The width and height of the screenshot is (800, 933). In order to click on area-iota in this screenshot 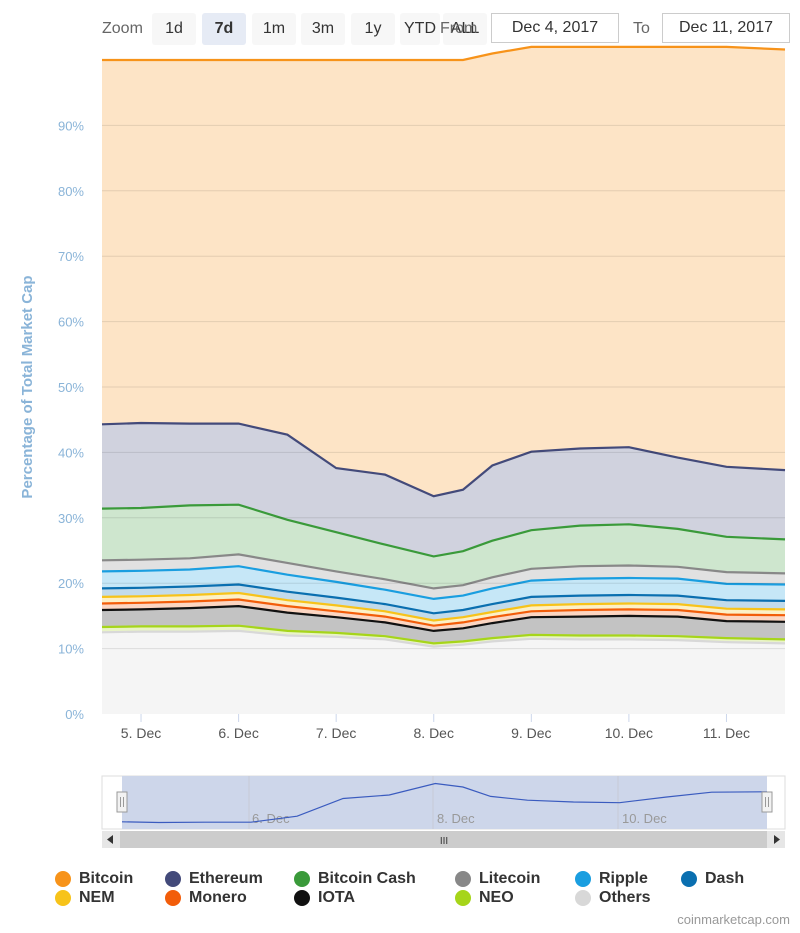, I will do `click(443, 625)`.